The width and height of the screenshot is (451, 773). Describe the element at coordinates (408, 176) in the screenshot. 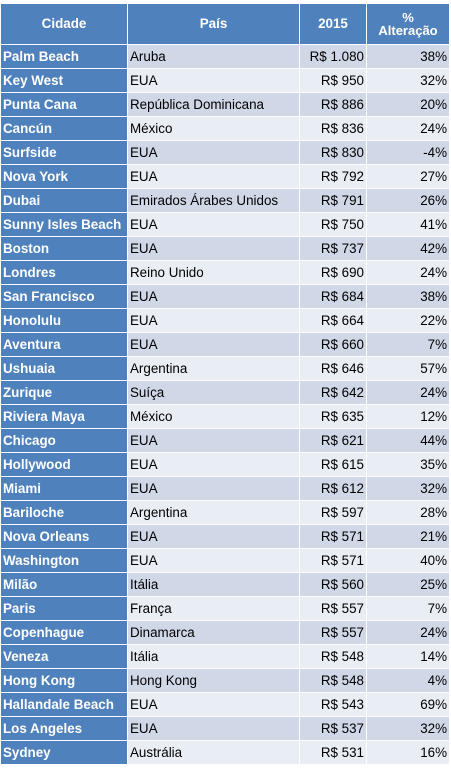

I see `change-cell: 27%` at that location.